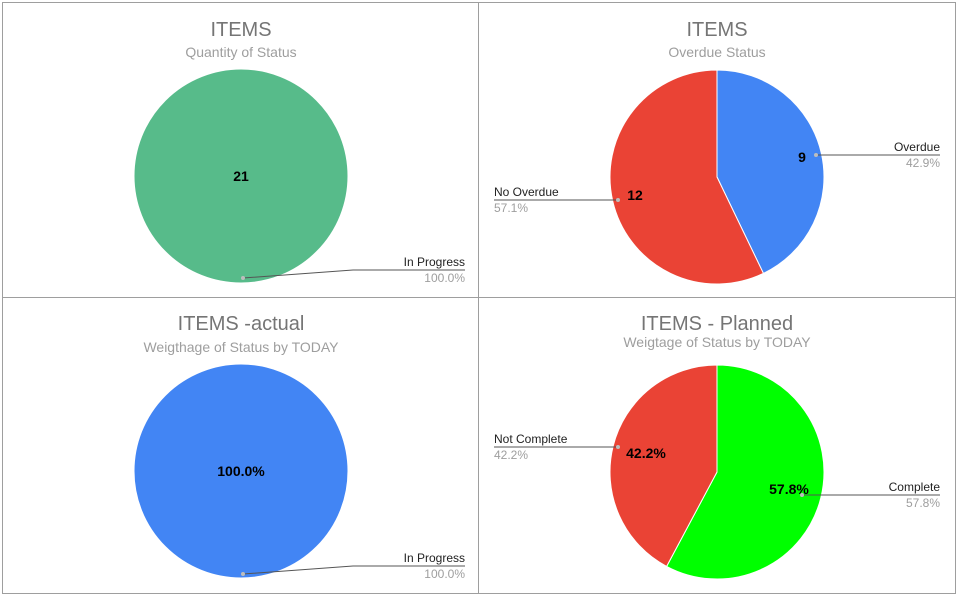 This screenshot has width=959, height=596. What do you see at coordinates (789, 489) in the screenshot?
I see `slice-label-complete: 57.8%` at bounding box center [789, 489].